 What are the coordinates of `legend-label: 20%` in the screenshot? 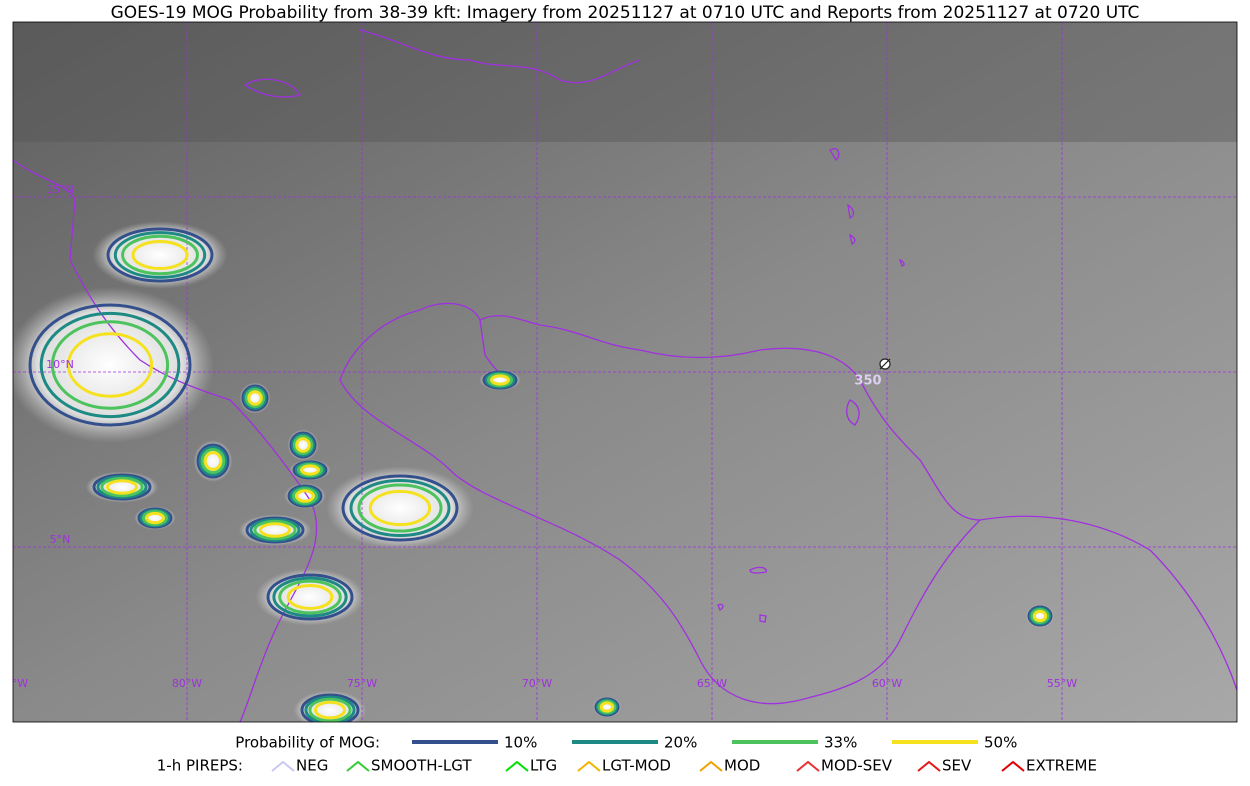 It's located at (680, 743).